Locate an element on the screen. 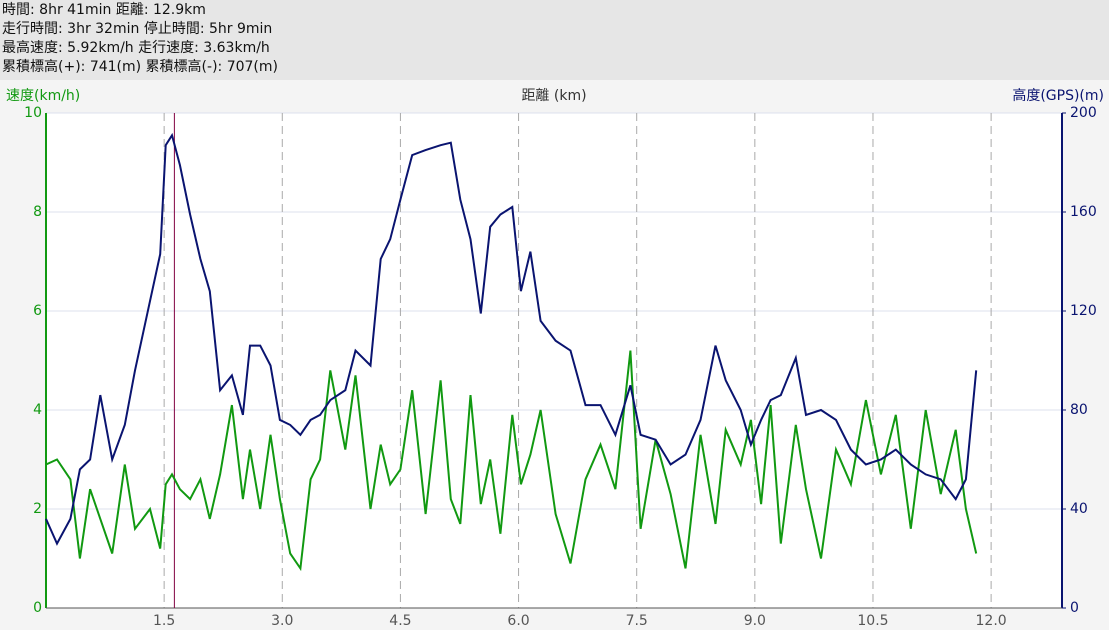  y2-tick-label: 160 is located at coordinates (1083, 212).